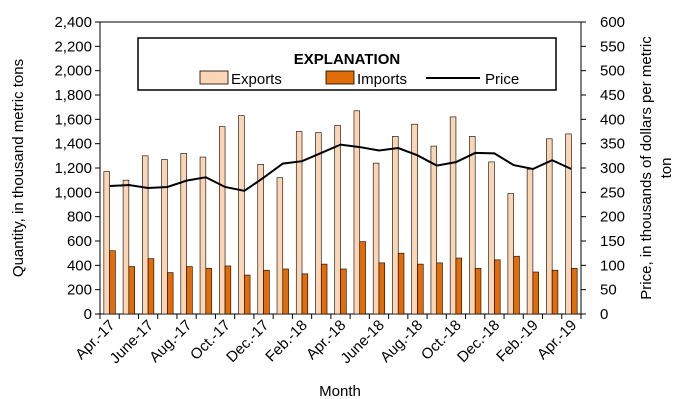 The image size is (684, 399). What do you see at coordinates (612, 144) in the screenshot?
I see `y2-tick-label: 350` at bounding box center [612, 144].